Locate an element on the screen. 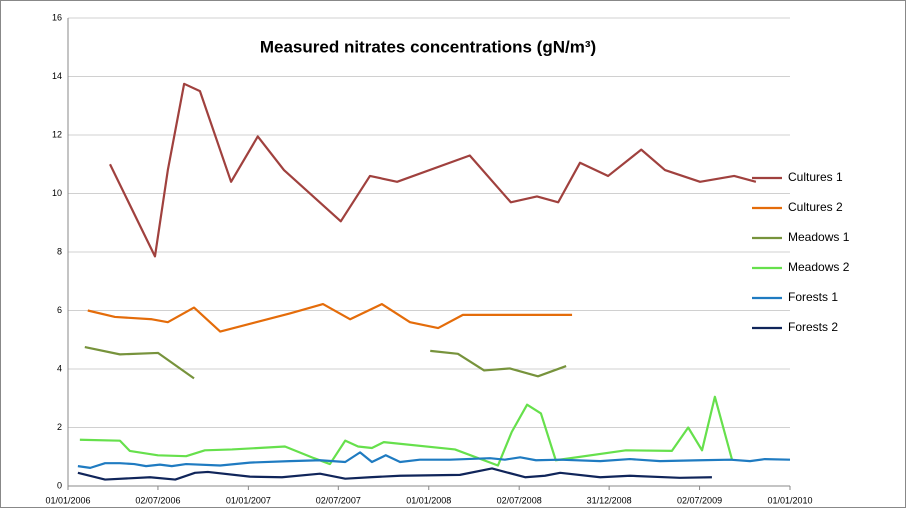 This screenshot has height=508, width=906. legend-label: Forests 2 is located at coordinates (813, 327).